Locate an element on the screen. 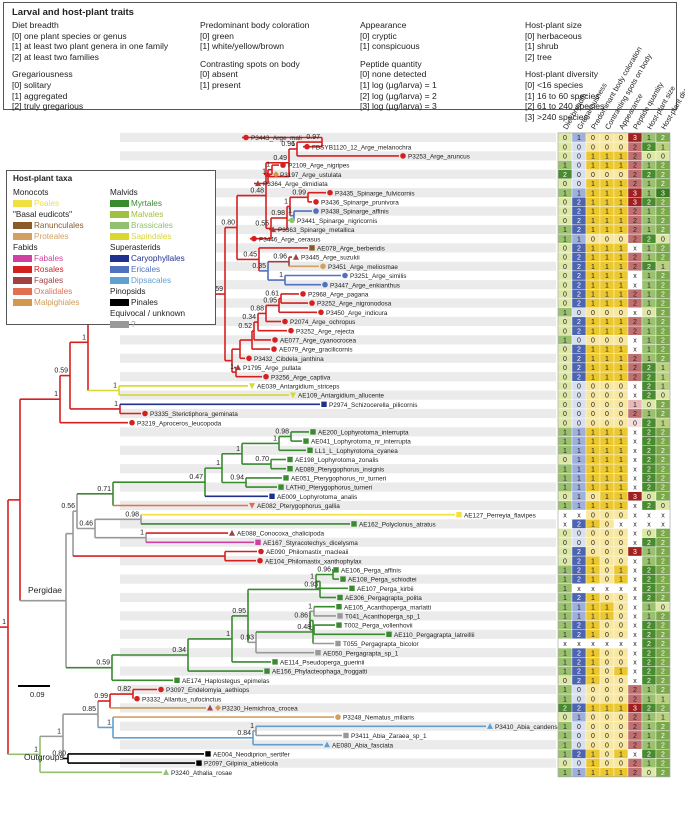 The image size is (685, 816). taxon-label: P2074_Arge_ochropus is located at coordinates (322, 322).